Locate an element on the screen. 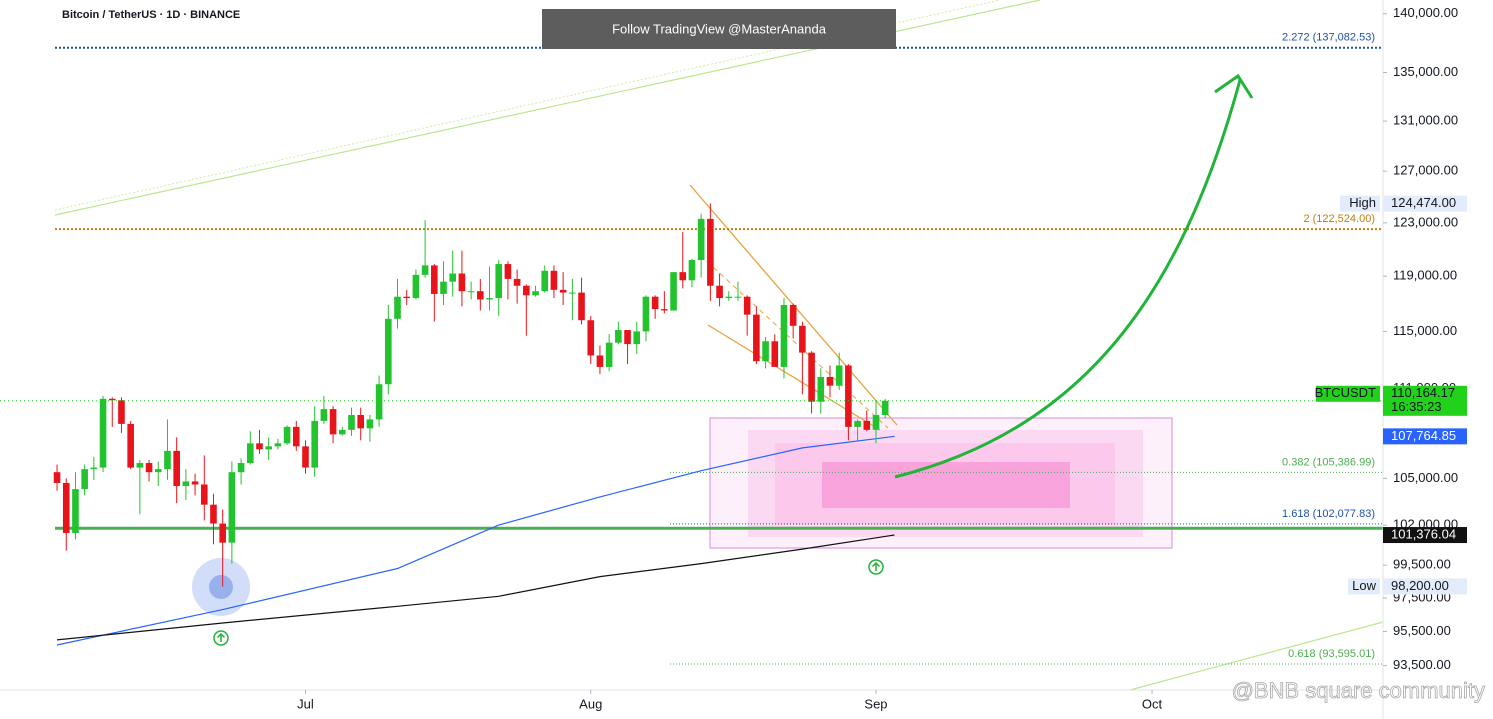 This screenshot has width=1493, height=719. y-tick-label: 123,000.00 is located at coordinates (1425, 221).